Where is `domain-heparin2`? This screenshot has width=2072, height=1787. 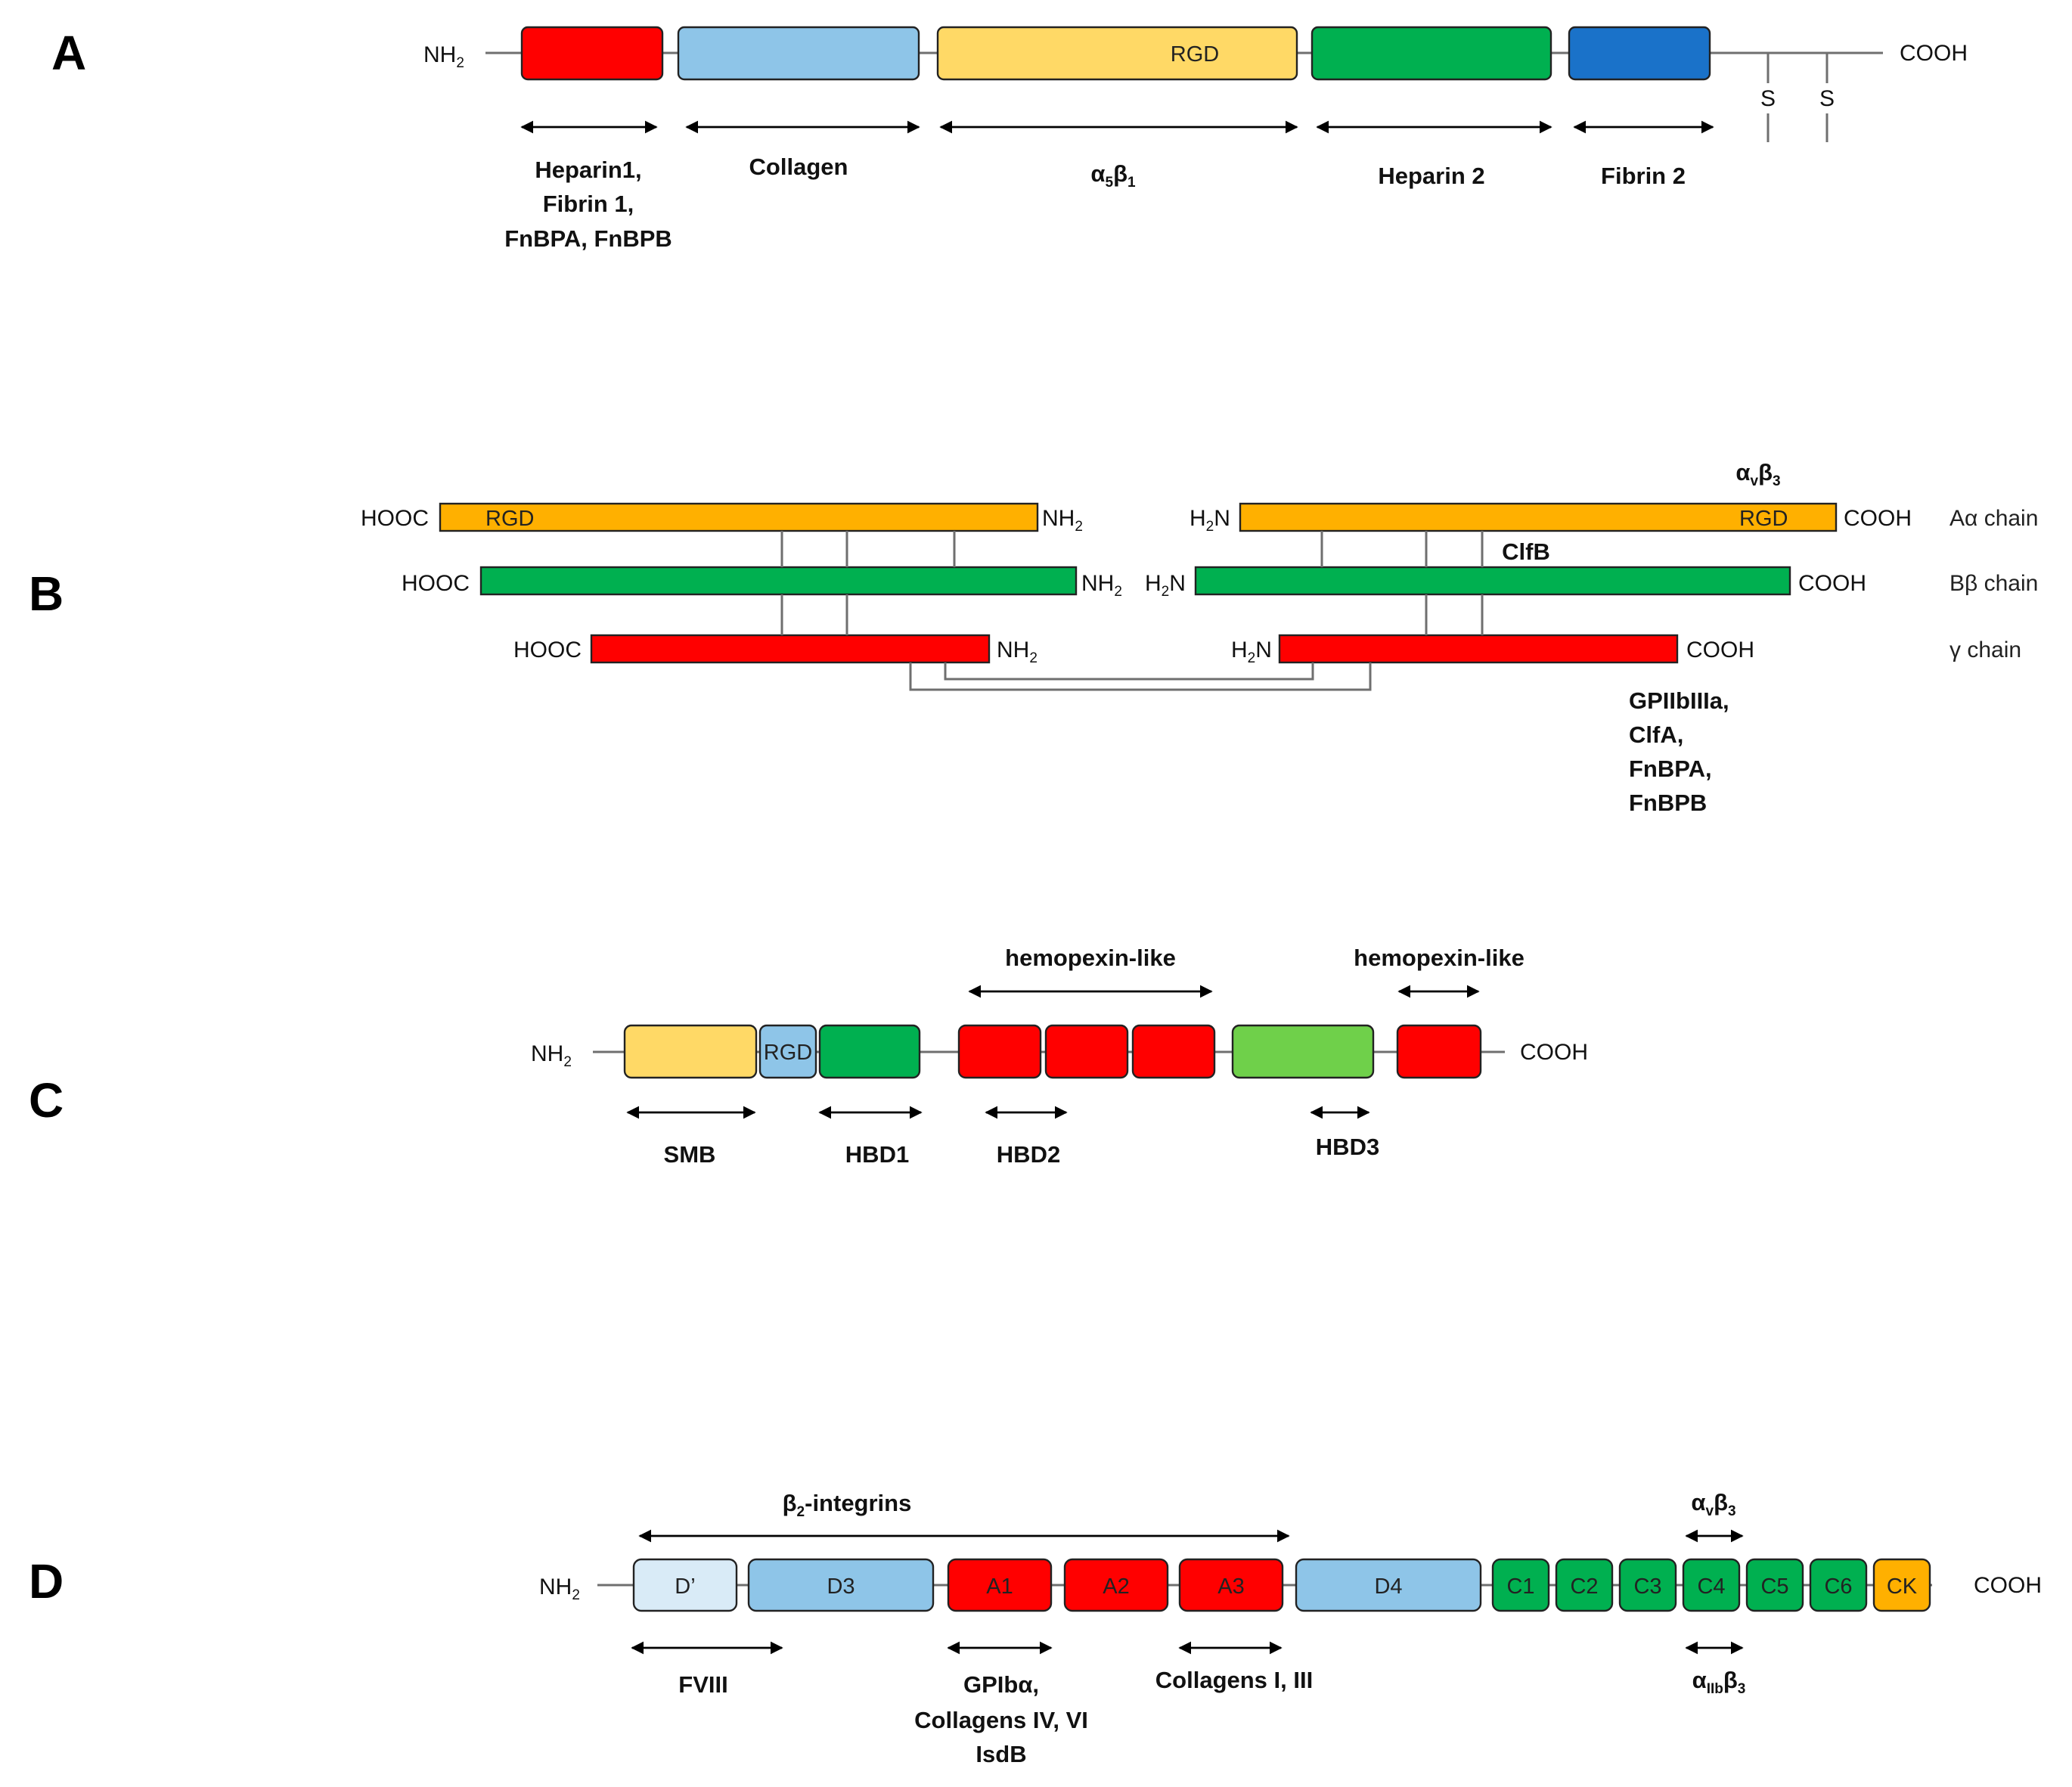 domain-heparin2 is located at coordinates (1431, 53).